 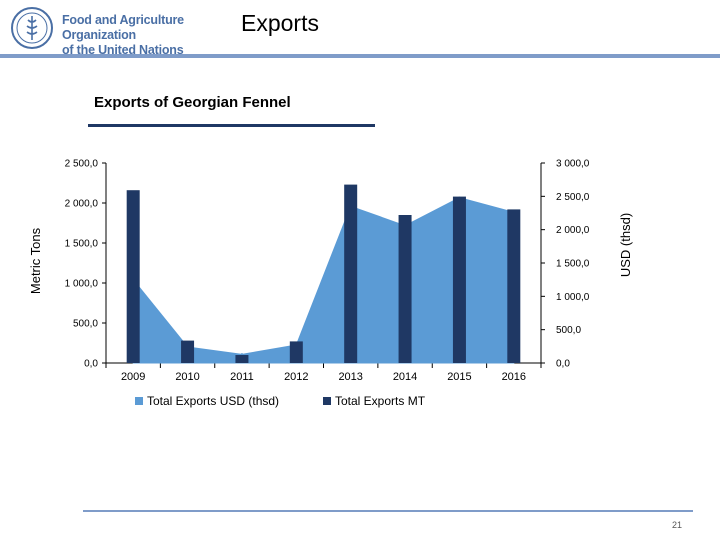 I want to click on bar-mark-2015, so click(x=459, y=279).